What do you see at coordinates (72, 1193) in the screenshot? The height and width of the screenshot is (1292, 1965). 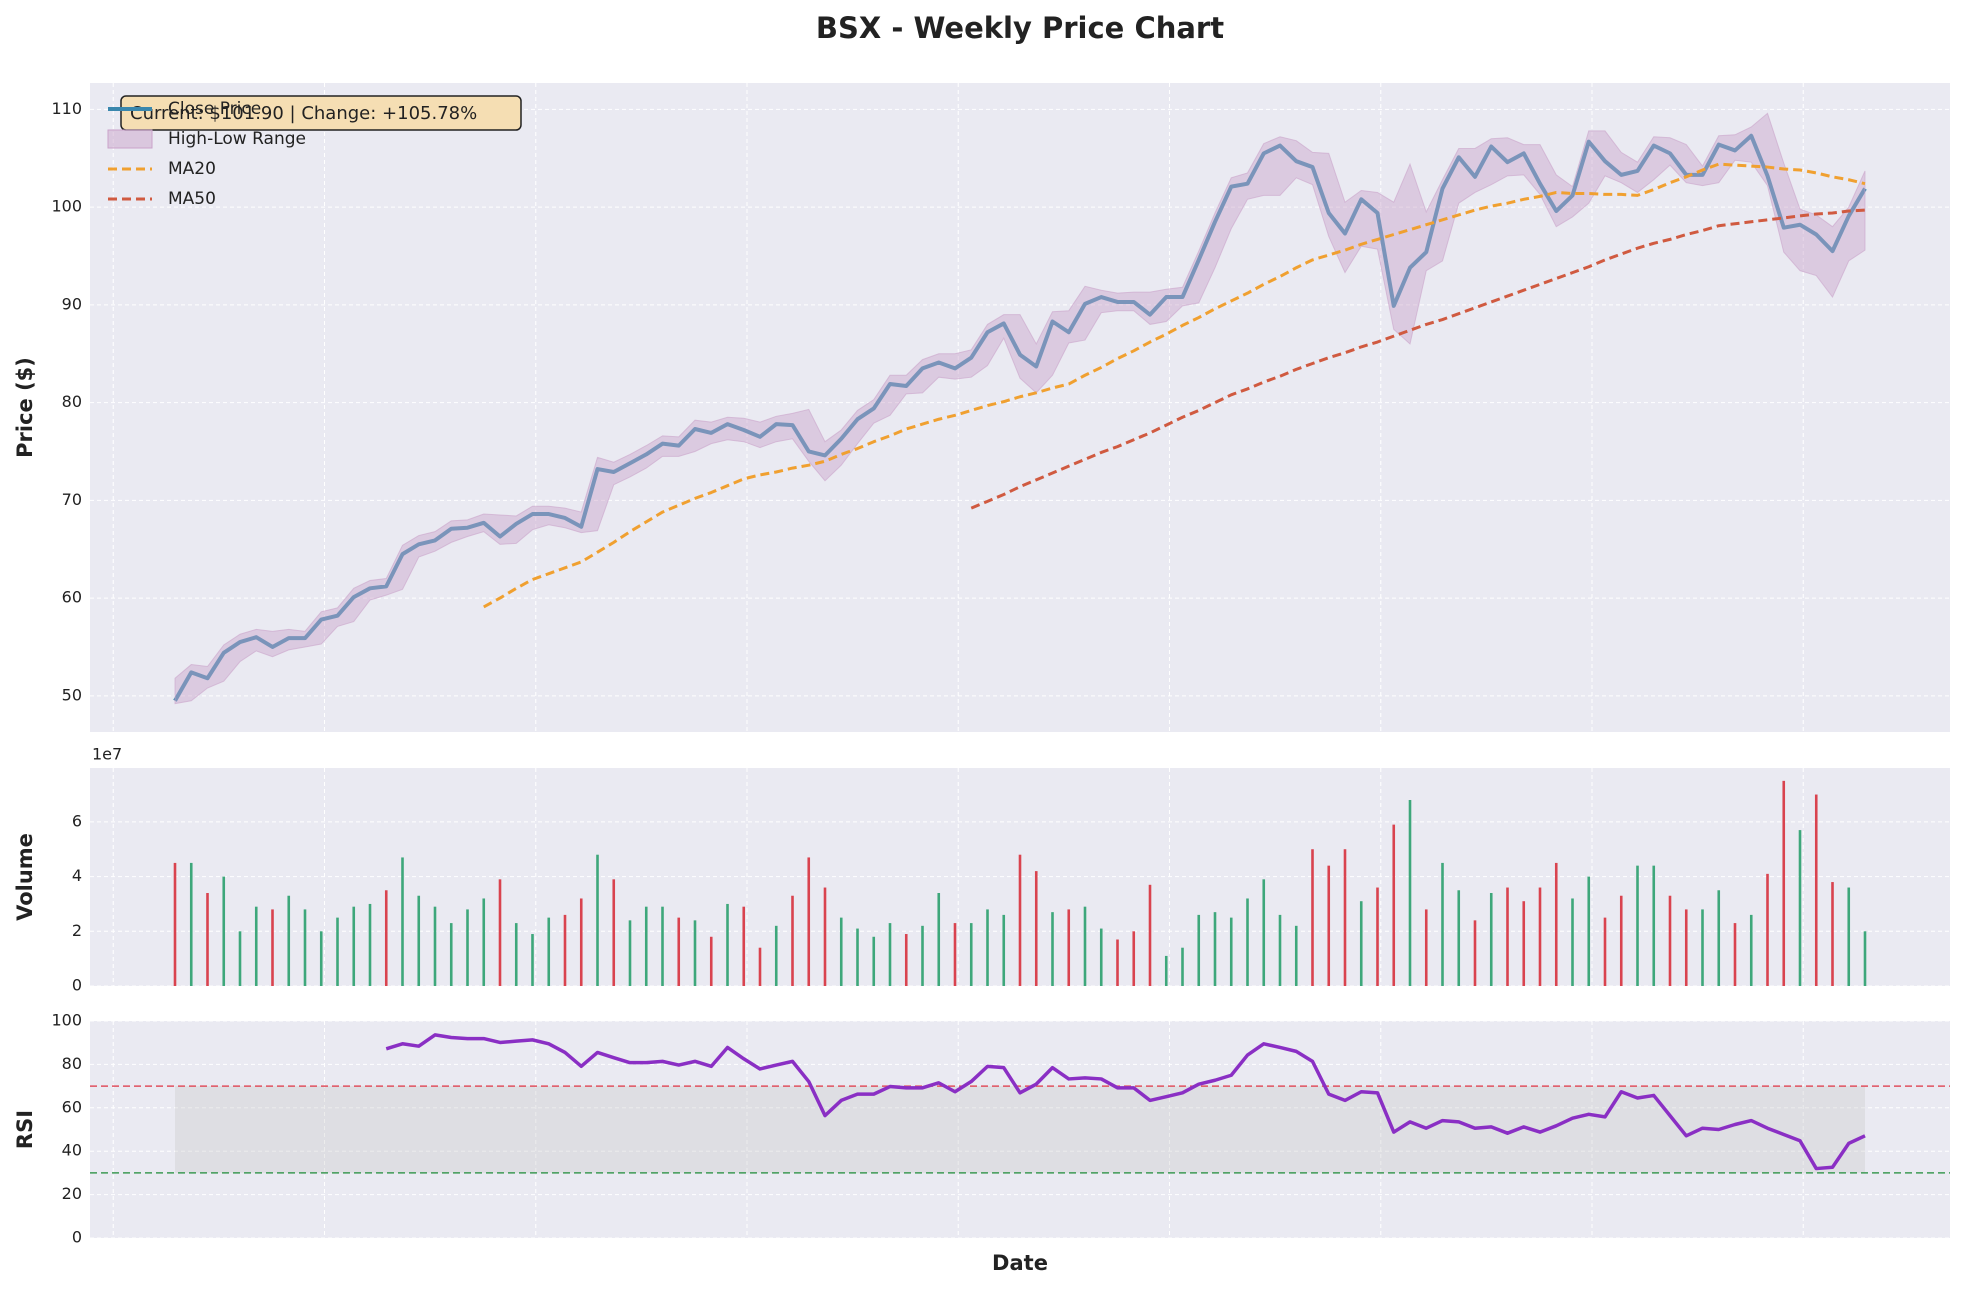 I see `y-tick-label: 20` at bounding box center [72, 1193].